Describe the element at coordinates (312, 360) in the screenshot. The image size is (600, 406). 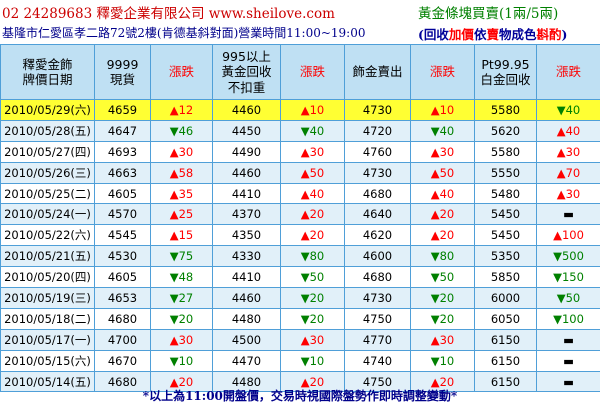
I see `cell-chg2: ▼10` at that location.